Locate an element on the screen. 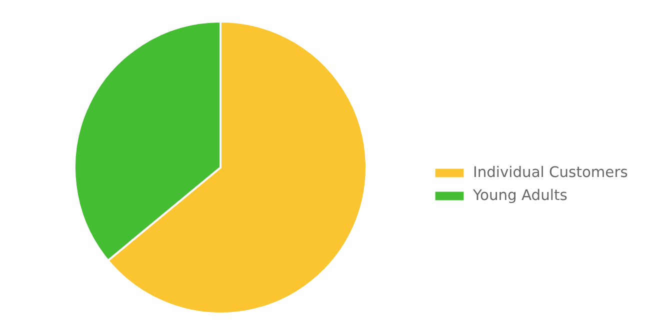 This screenshot has height=334, width=668. legend-label: Individual Customers is located at coordinates (550, 172).